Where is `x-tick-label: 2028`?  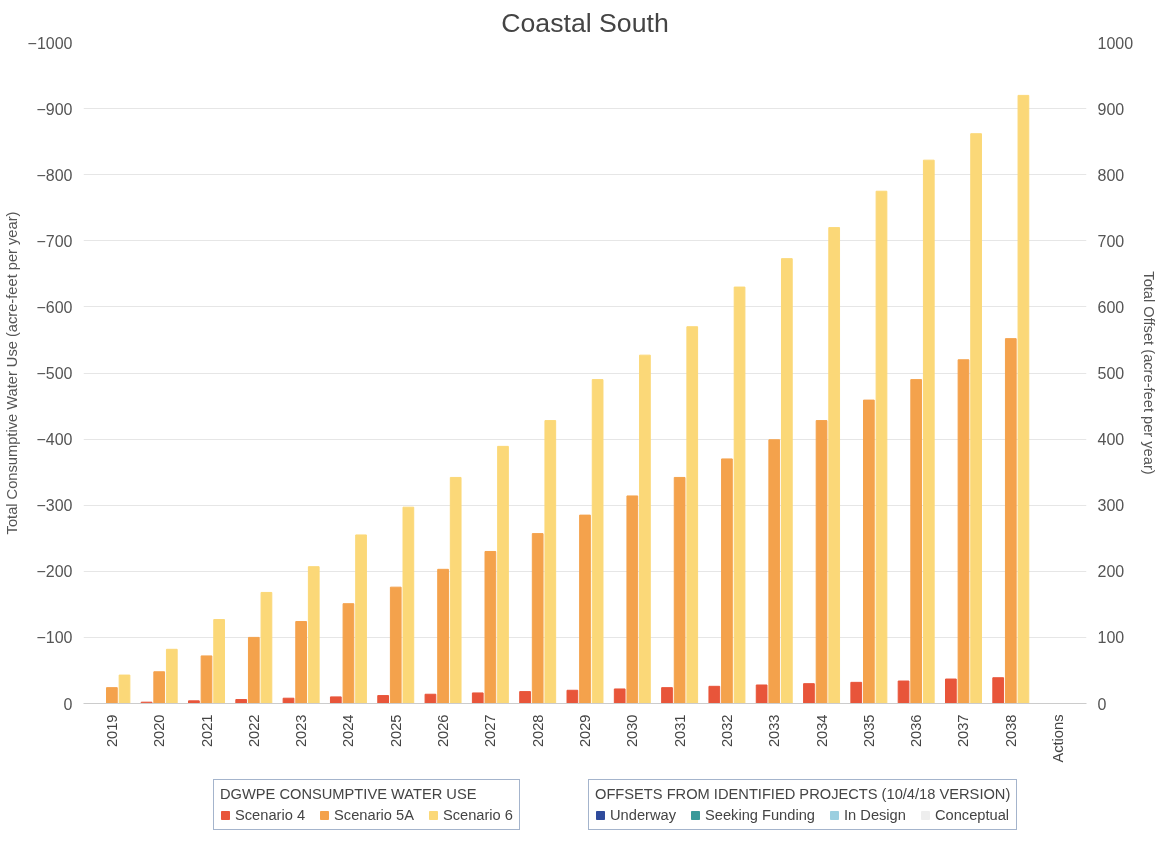
x-tick-label: 2028 is located at coordinates (537, 731).